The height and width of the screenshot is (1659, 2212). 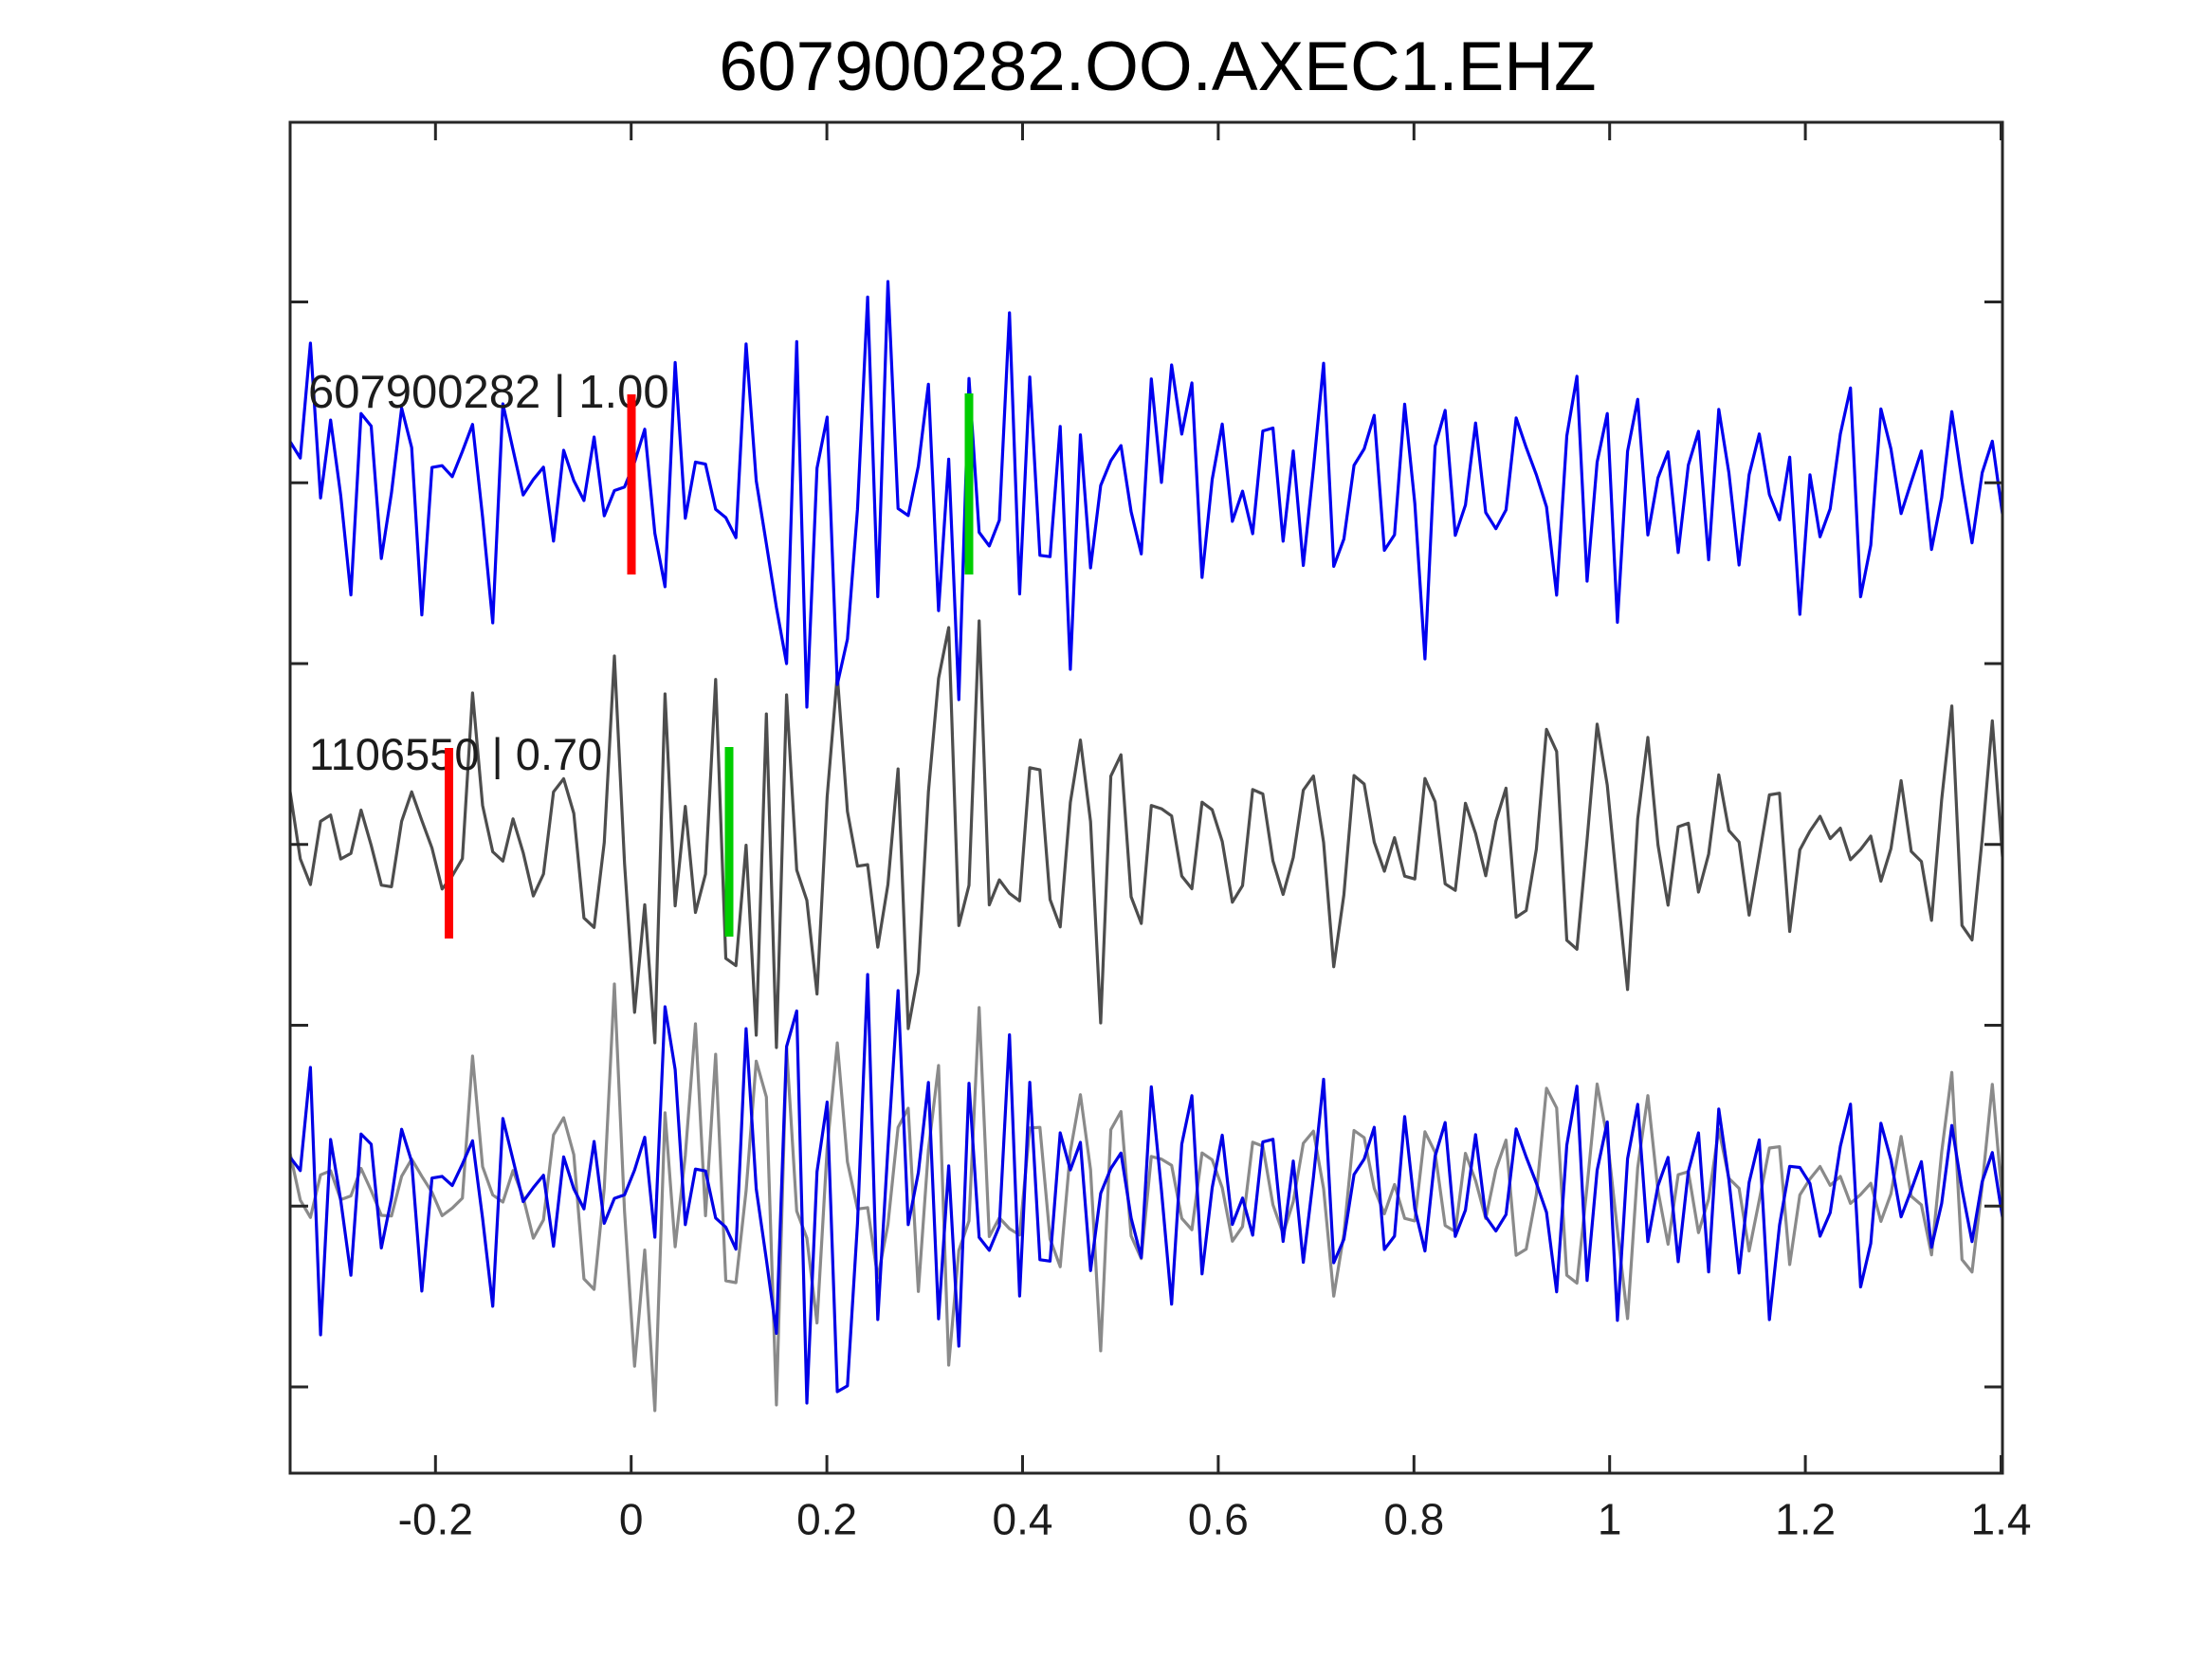 I want to click on svg-text: 1106550 | 0.70, so click(x=455, y=754).